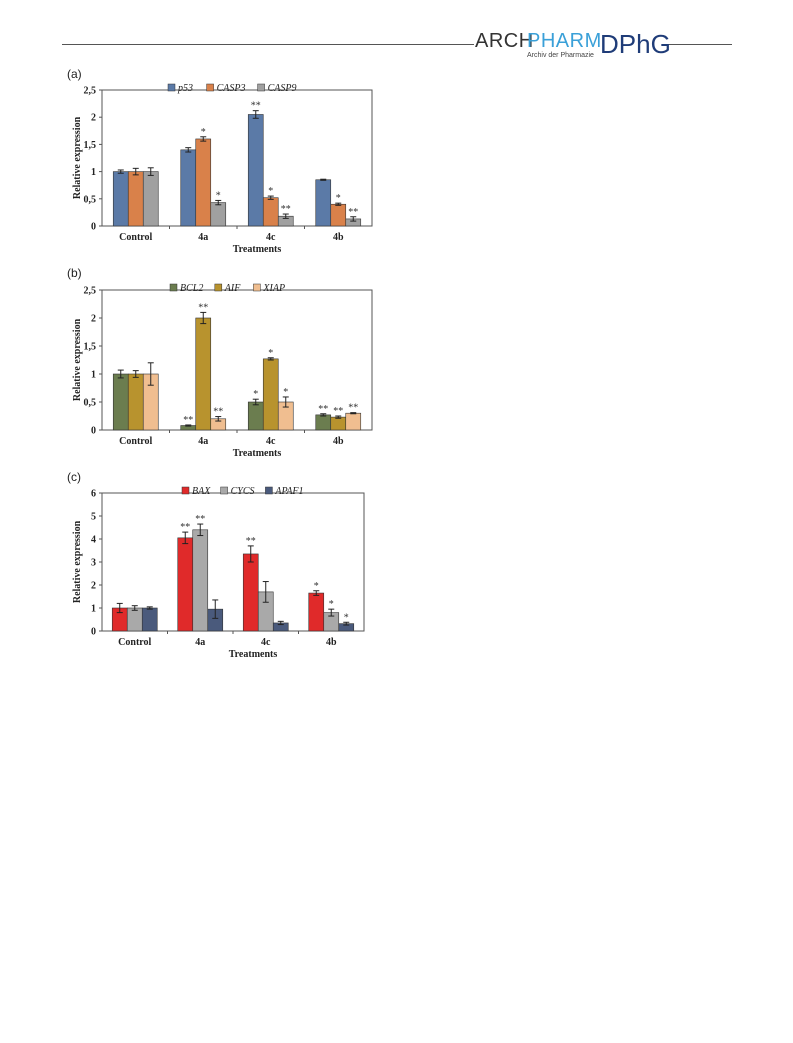 This screenshot has height=1043, width=793. I want to click on legend-label: BAX, so click(201, 491).